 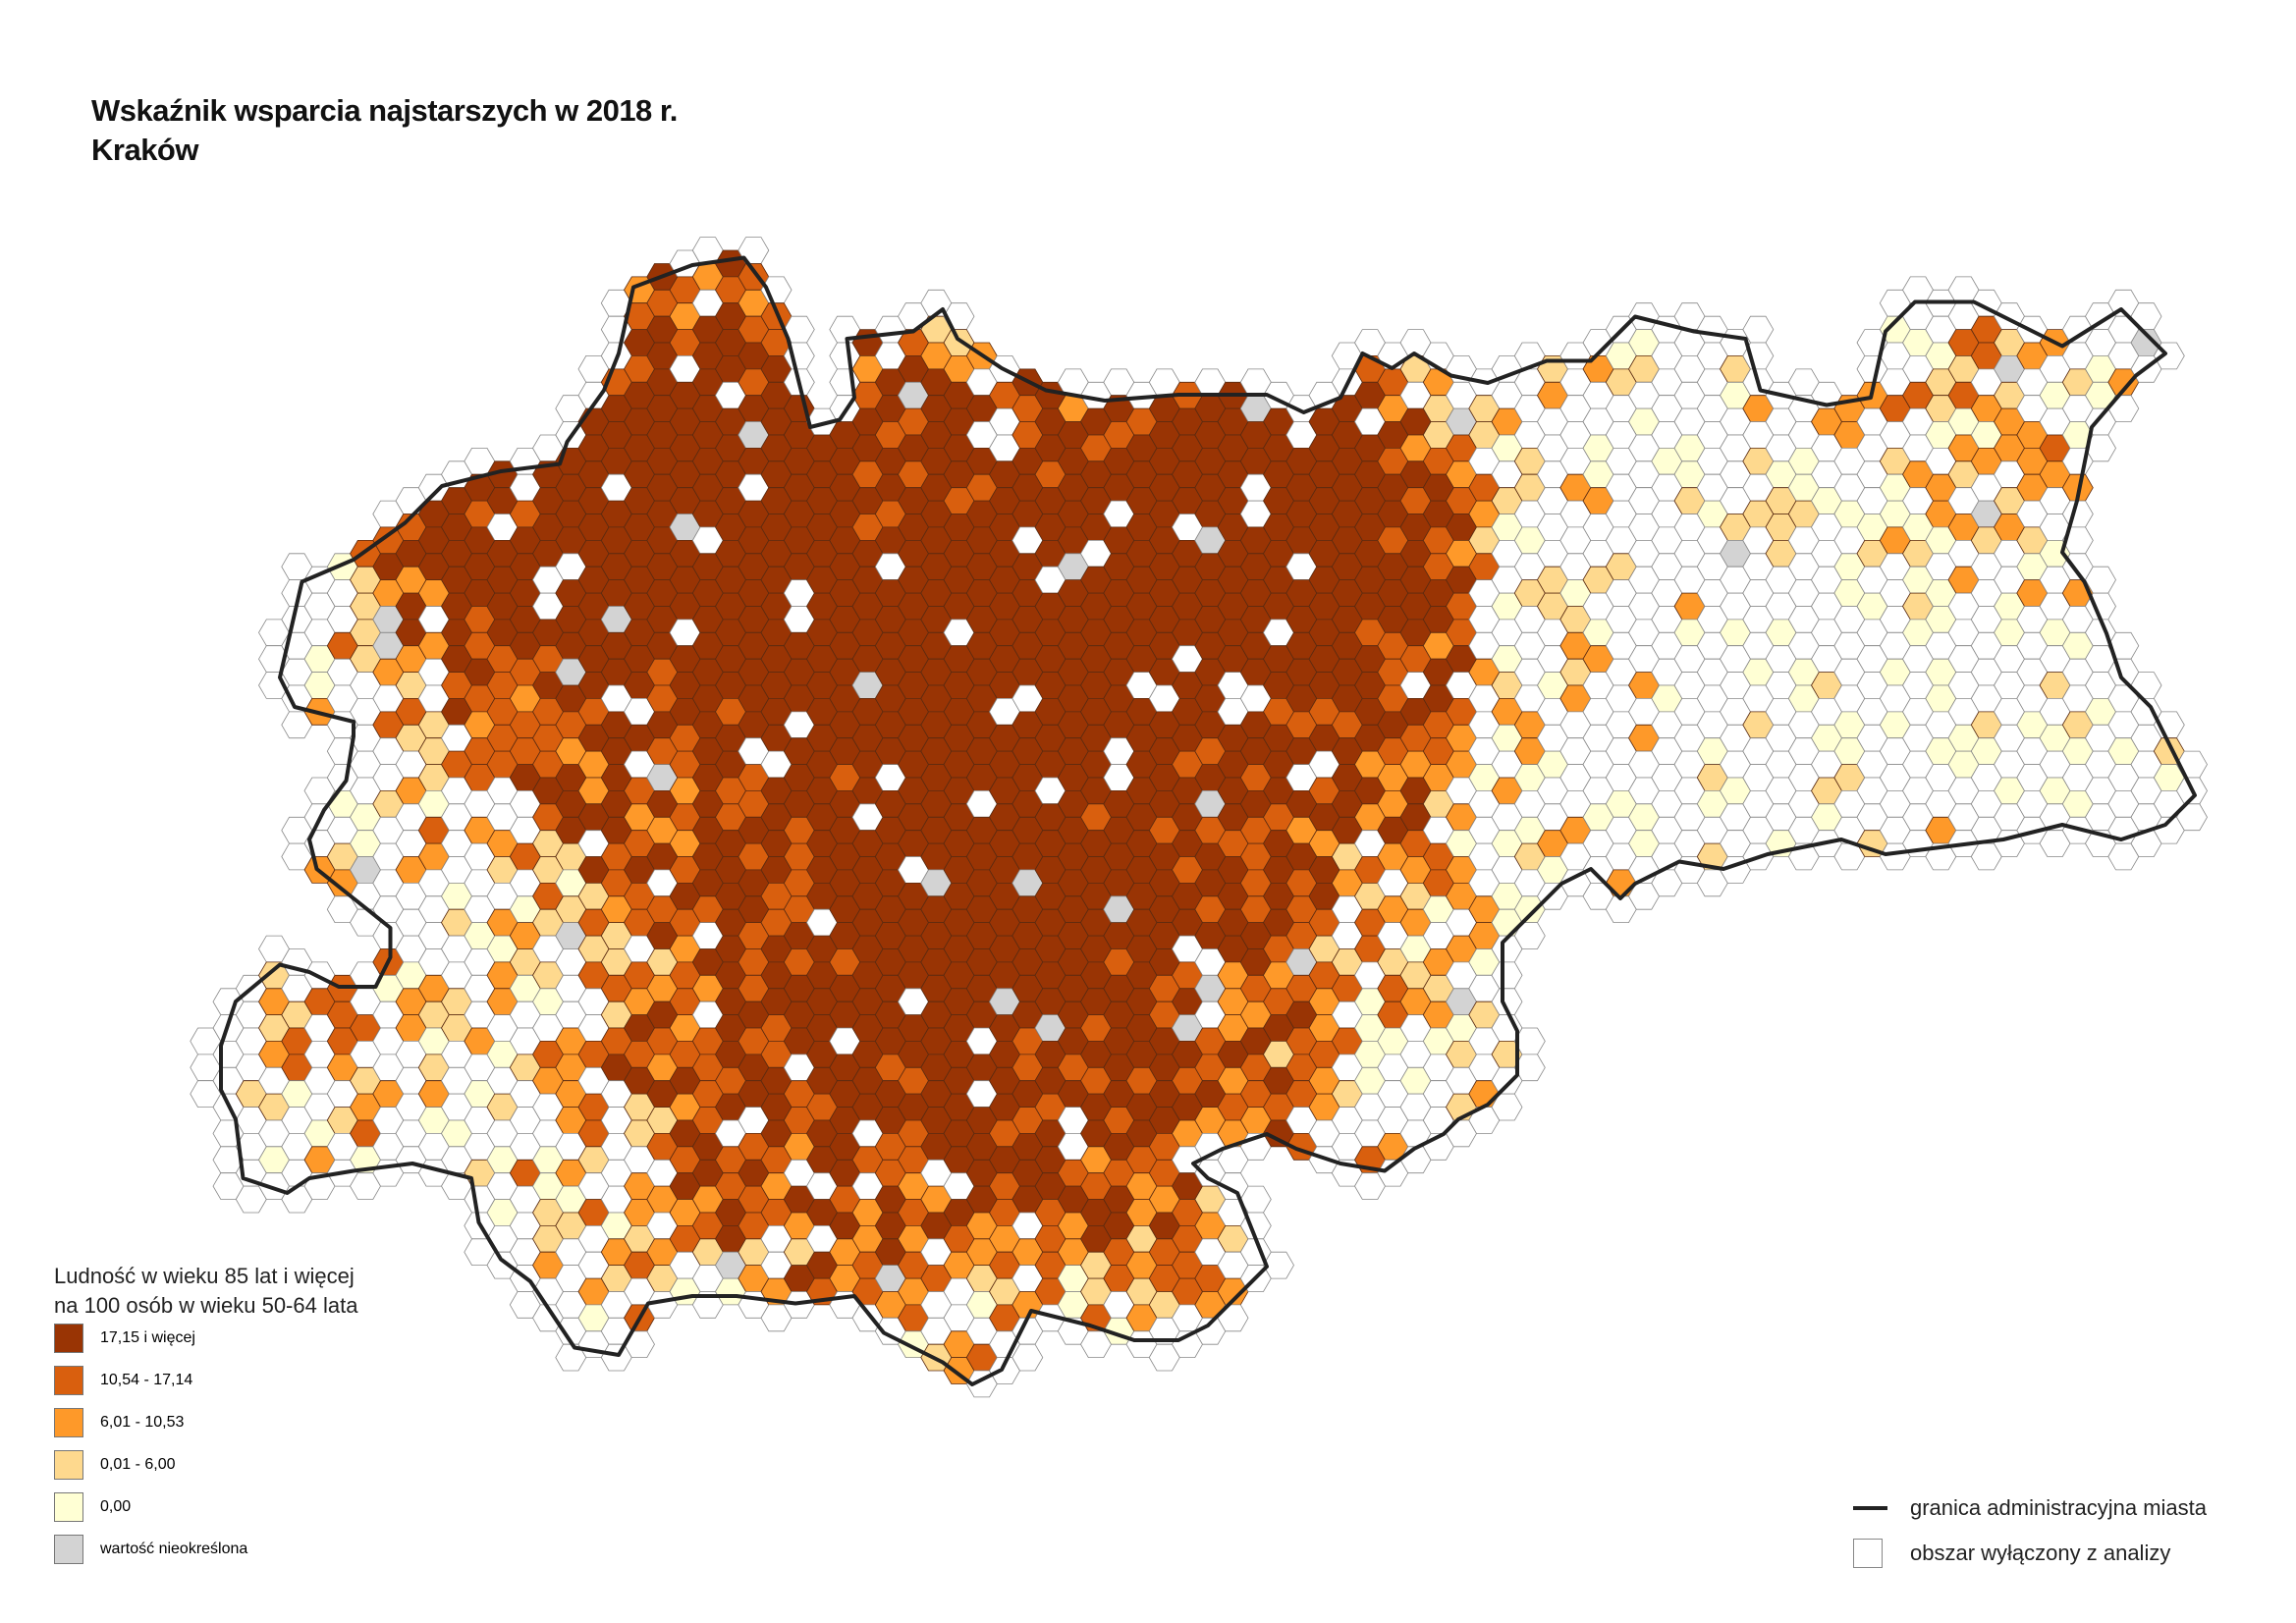 What do you see at coordinates (146, 1380) in the screenshot?
I see `legend-label: 10,54 - 17,14` at bounding box center [146, 1380].